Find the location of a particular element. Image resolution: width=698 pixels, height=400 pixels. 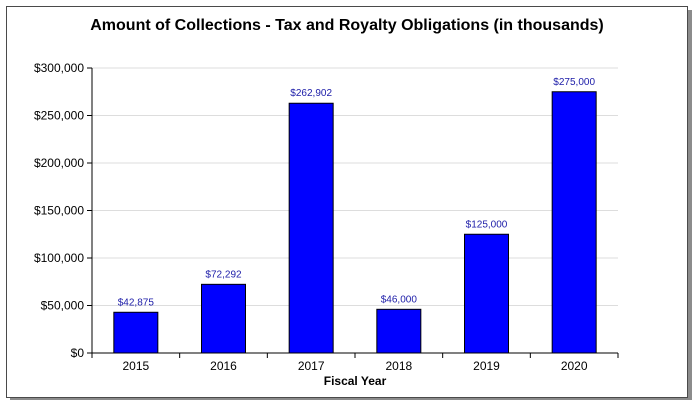

data-label: $262,902 is located at coordinates (311, 93).